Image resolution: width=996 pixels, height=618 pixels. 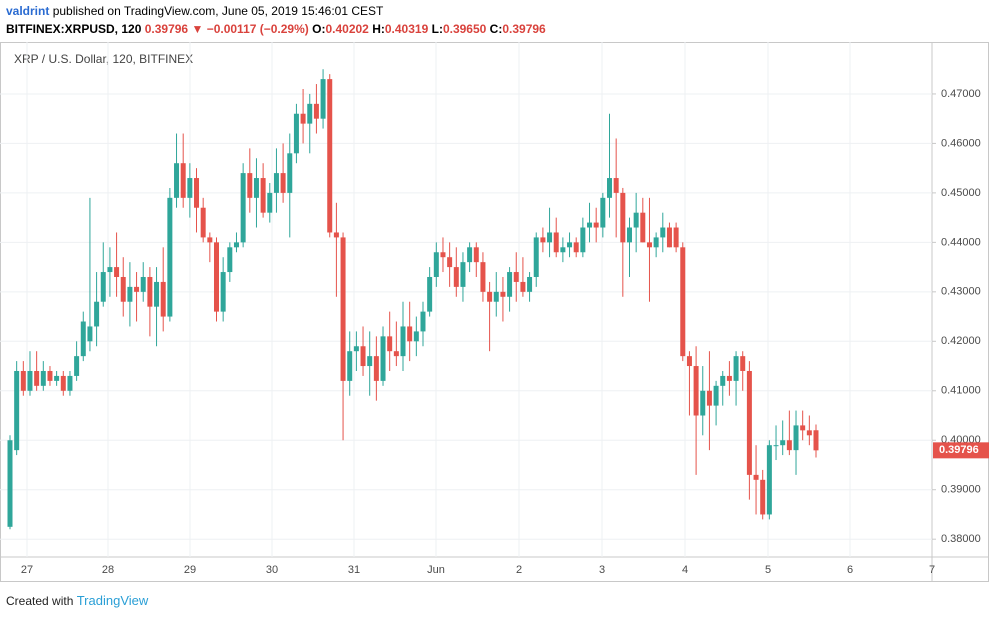 I want to click on x-tick-label: 30, so click(x=272, y=570).